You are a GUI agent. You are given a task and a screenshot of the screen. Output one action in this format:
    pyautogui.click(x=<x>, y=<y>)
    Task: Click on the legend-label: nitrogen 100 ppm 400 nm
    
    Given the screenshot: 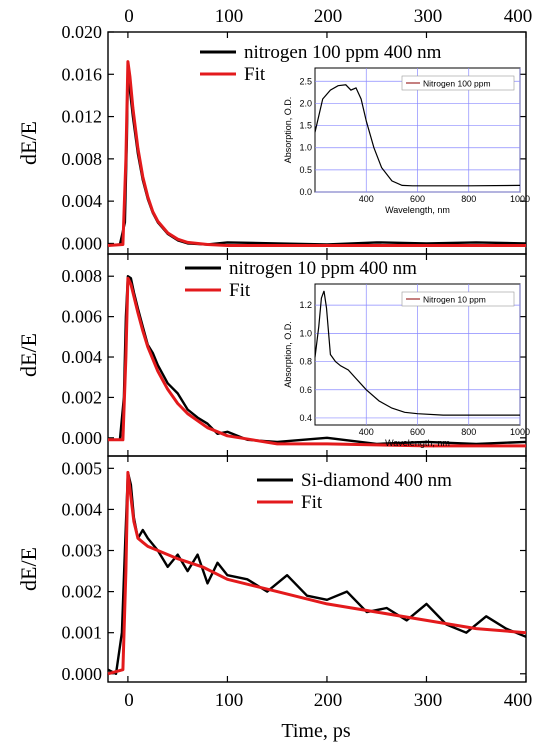 What is the action you would take?
    pyautogui.click(x=343, y=52)
    